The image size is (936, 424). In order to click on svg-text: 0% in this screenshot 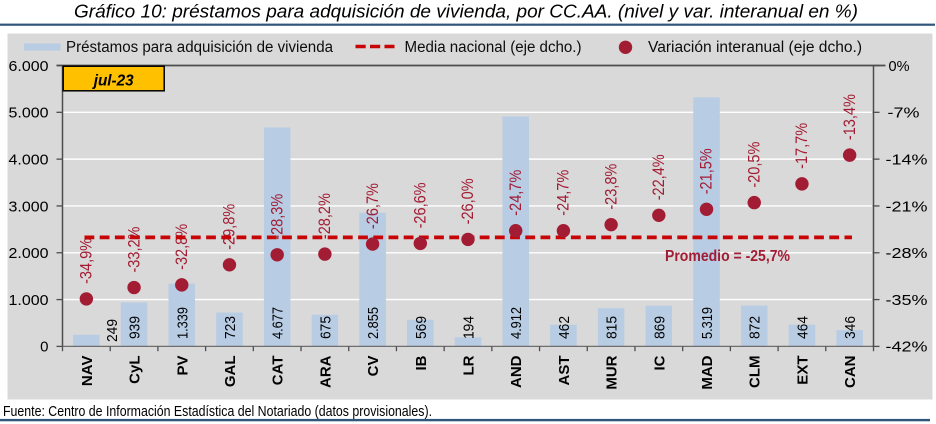, I will do `click(899, 66)`.